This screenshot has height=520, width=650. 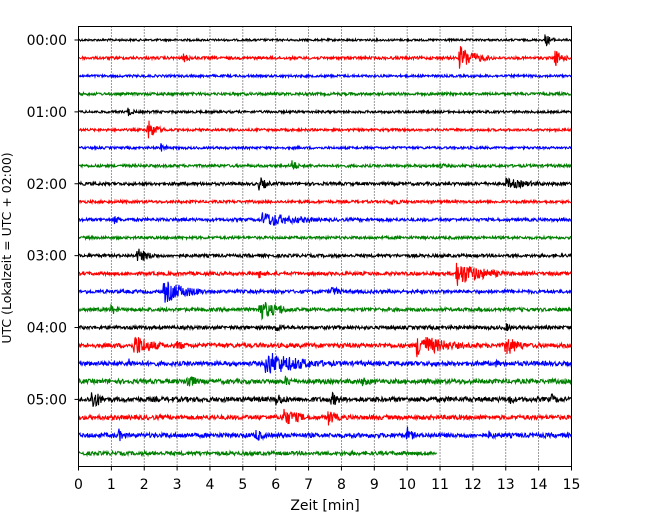 What do you see at coordinates (7, 247) in the screenshot?
I see `y-axis-label: UTC (Lokalzeit = UTC + 02:00)` at bounding box center [7, 247].